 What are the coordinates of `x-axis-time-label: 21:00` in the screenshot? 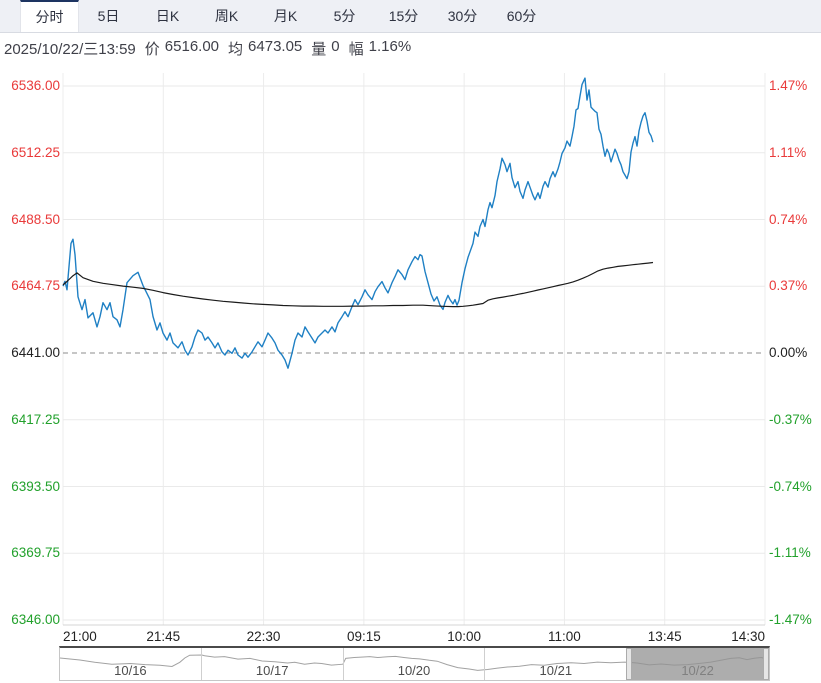 It's located at (80, 636).